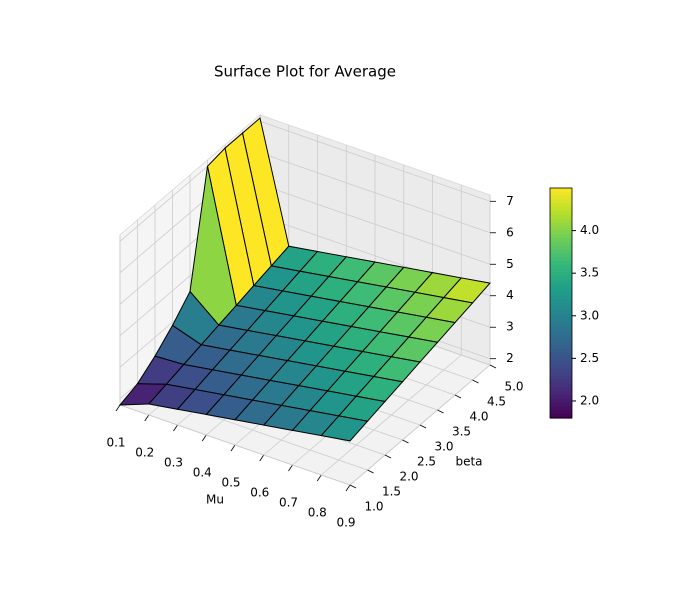  What do you see at coordinates (510, 232) in the screenshot?
I see `z-tick-label: 6` at bounding box center [510, 232].